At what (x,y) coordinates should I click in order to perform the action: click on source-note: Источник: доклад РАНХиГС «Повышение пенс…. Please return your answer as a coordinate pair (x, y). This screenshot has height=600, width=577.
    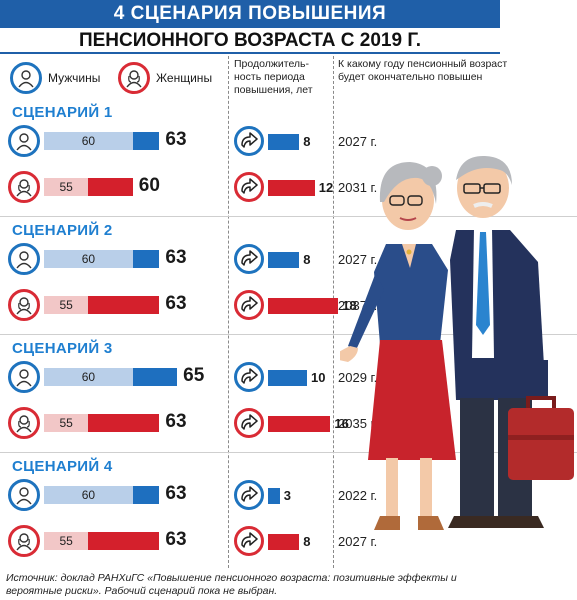
    Looking at the image, I should click on (231, 584).